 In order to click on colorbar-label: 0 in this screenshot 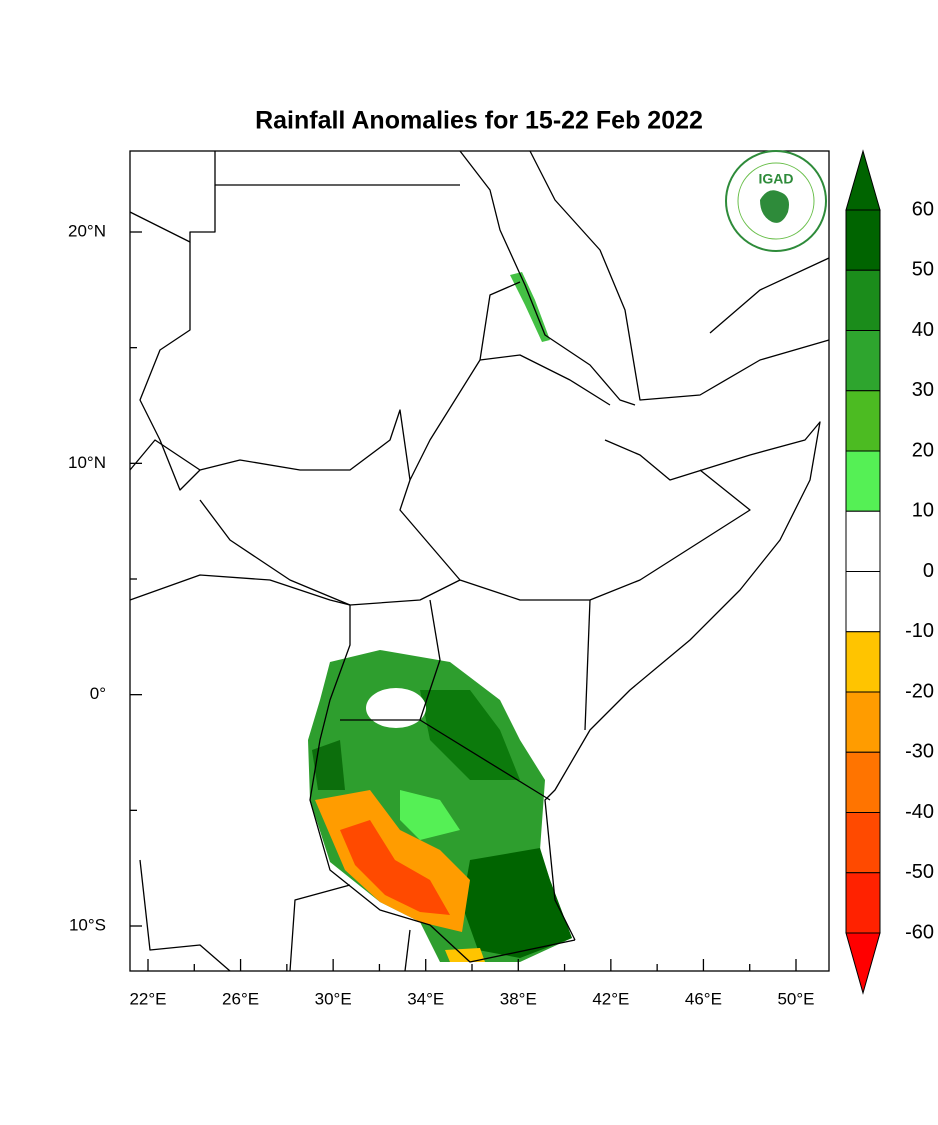, I will do `click(928, 571)`.